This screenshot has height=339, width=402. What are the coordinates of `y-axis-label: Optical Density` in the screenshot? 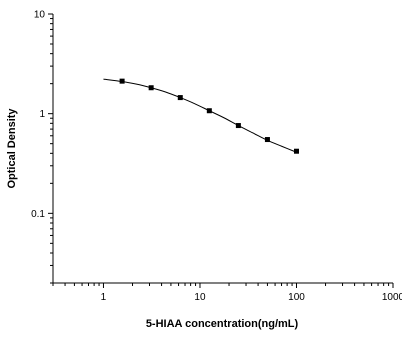 It's located at (12, 148).